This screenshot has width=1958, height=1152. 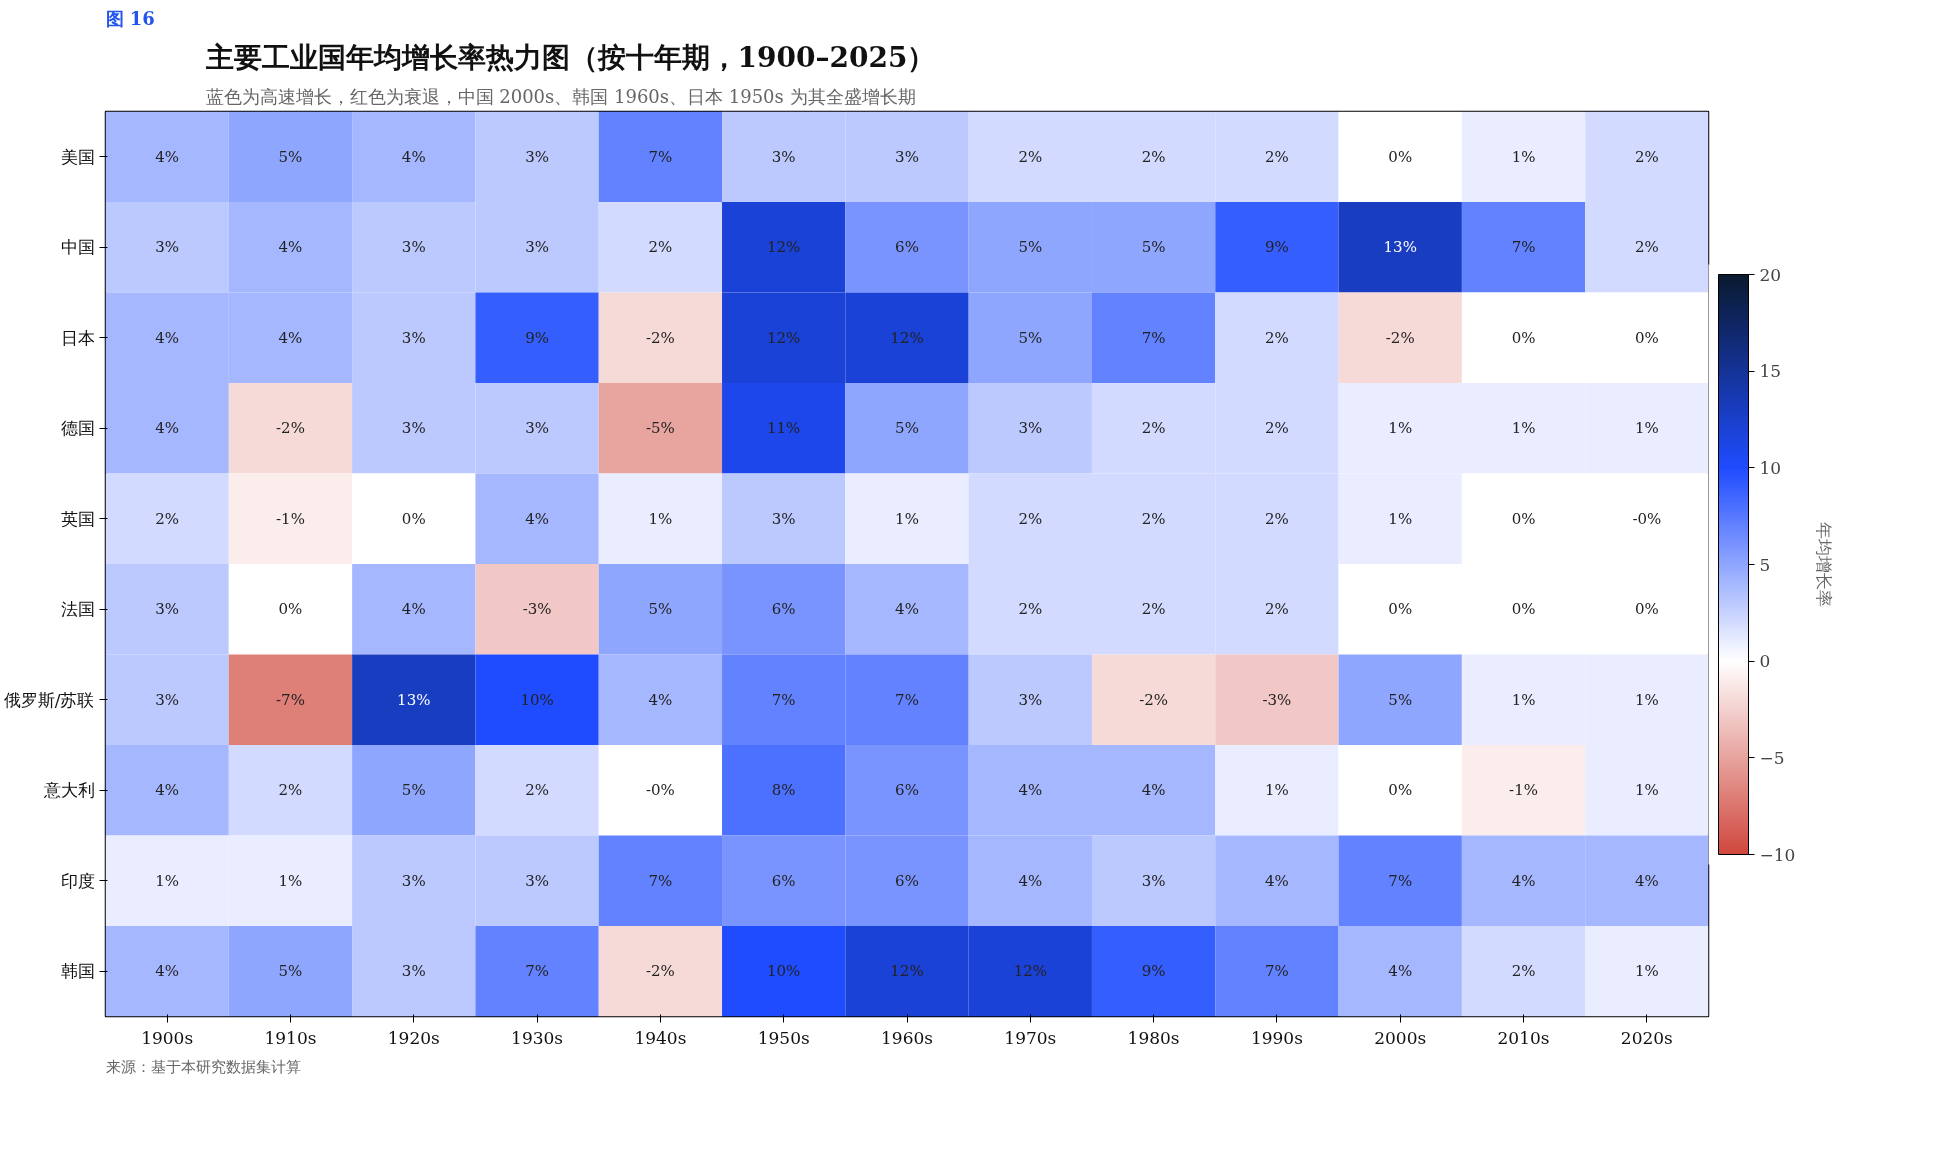 I want to click on x-tick-label: 1900s, so click(x=167, y=1037).